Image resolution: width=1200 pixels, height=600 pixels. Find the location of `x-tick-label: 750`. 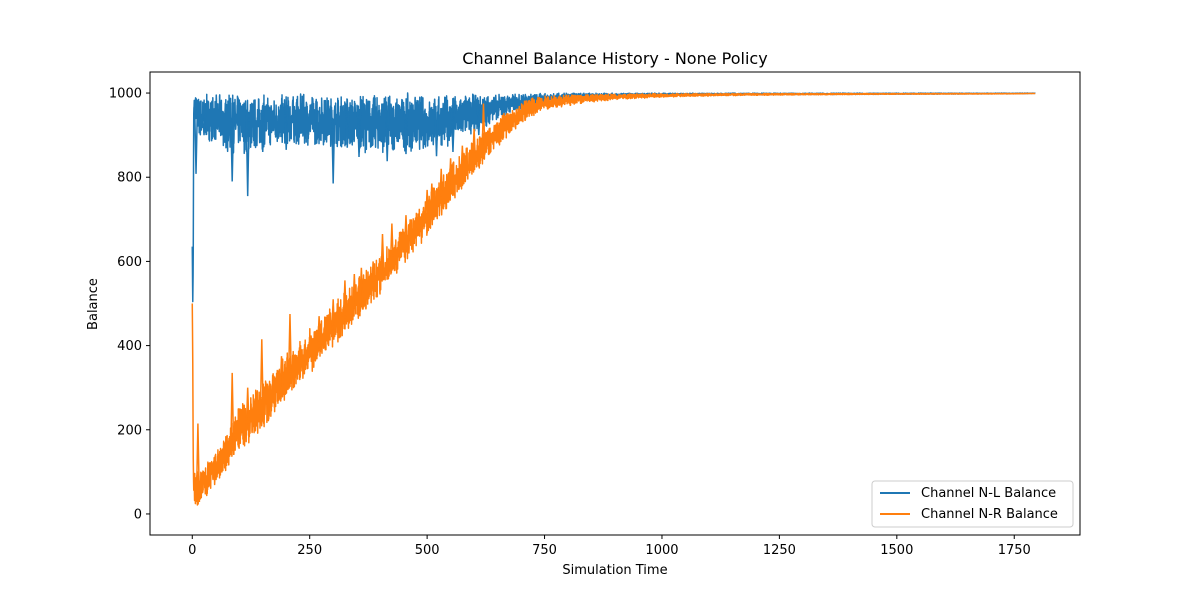

x-tick-label: 750 is located at coordinates (544, 550).